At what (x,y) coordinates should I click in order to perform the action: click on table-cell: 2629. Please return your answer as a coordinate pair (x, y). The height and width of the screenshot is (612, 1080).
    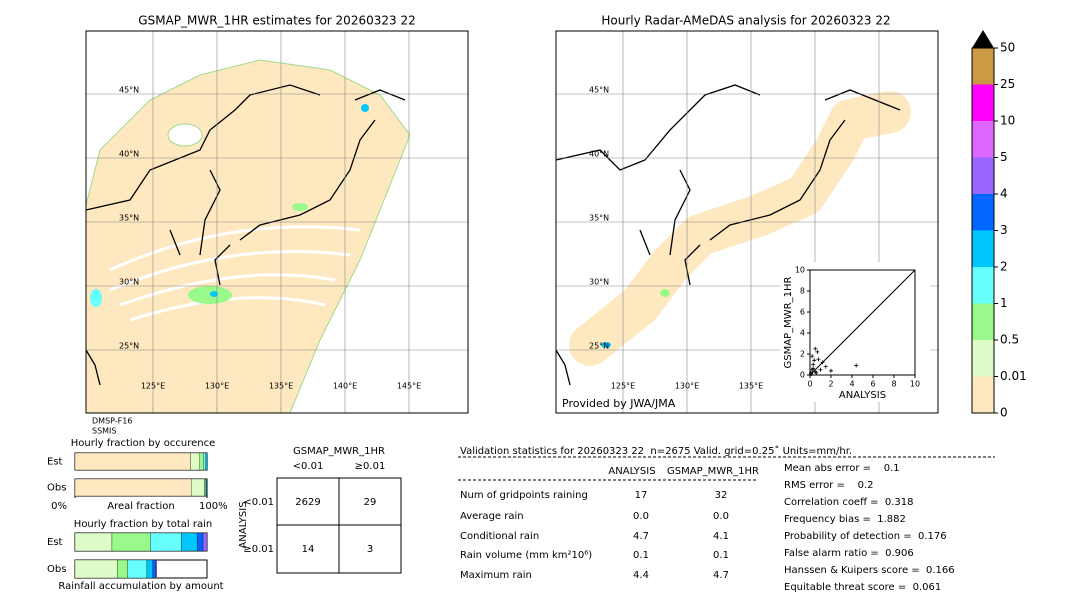
    Looking at the image, I should click on (307, 502).